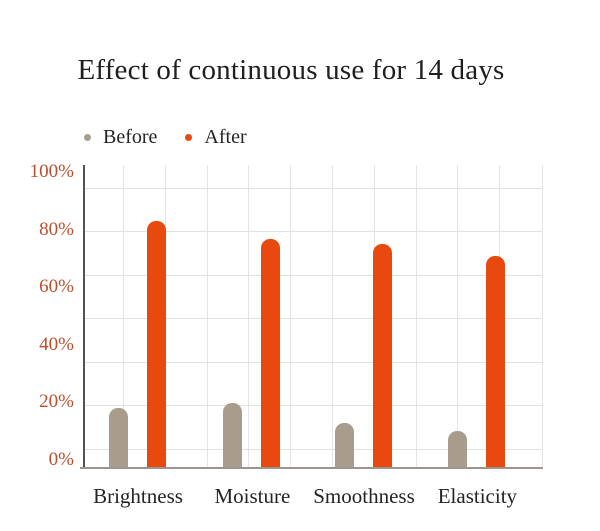  I want to click on before-series-dot-icon, so click(87, 137).